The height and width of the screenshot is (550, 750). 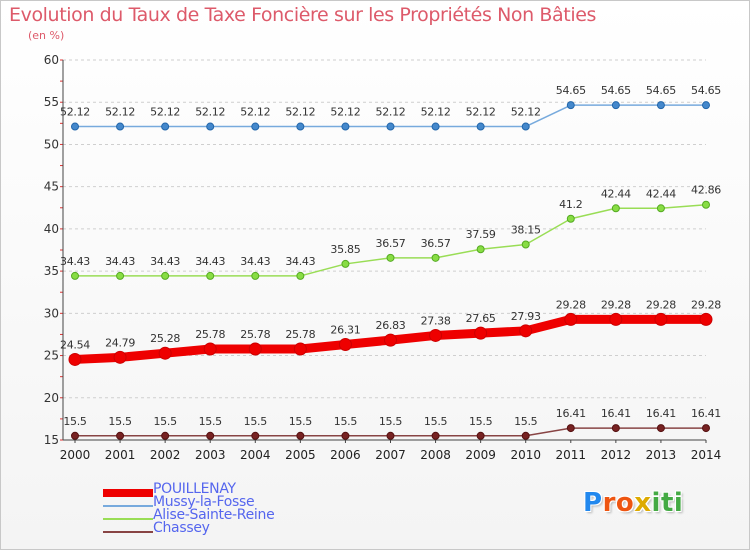 I want to click on logo-letter: o, so click(x=625, y=503).